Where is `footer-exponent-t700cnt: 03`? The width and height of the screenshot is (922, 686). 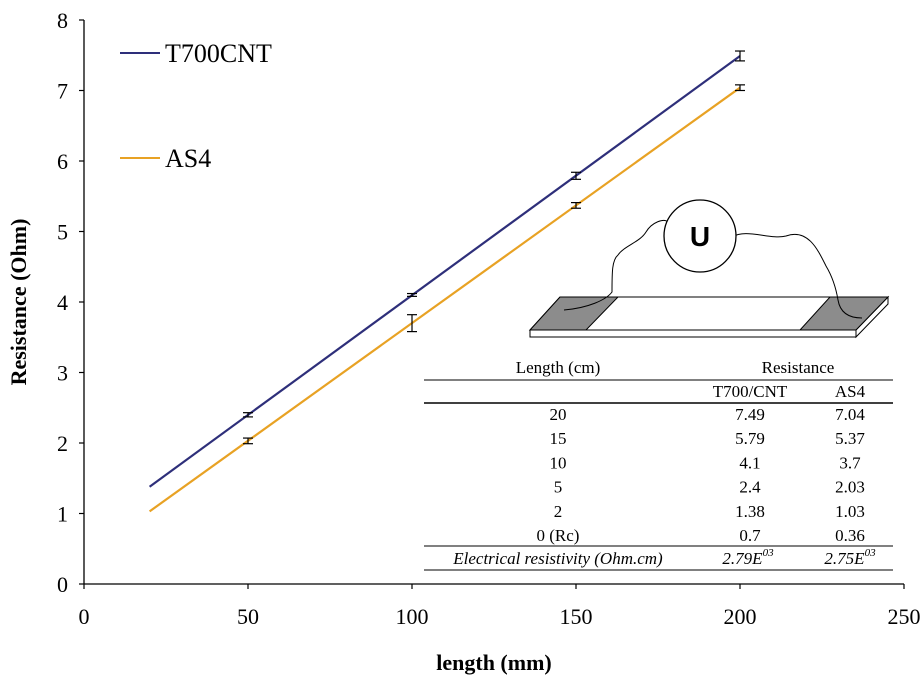 footer-exponent-t700cnt: 03 is located at coordinates (769, 553).